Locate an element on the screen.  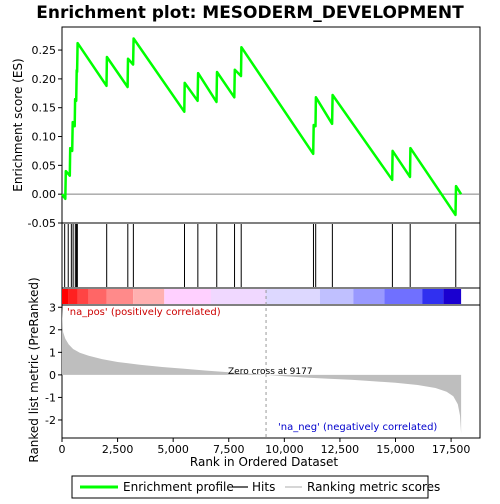
es-y-tick-label: 0.00 is located at coordinates (44, 194).